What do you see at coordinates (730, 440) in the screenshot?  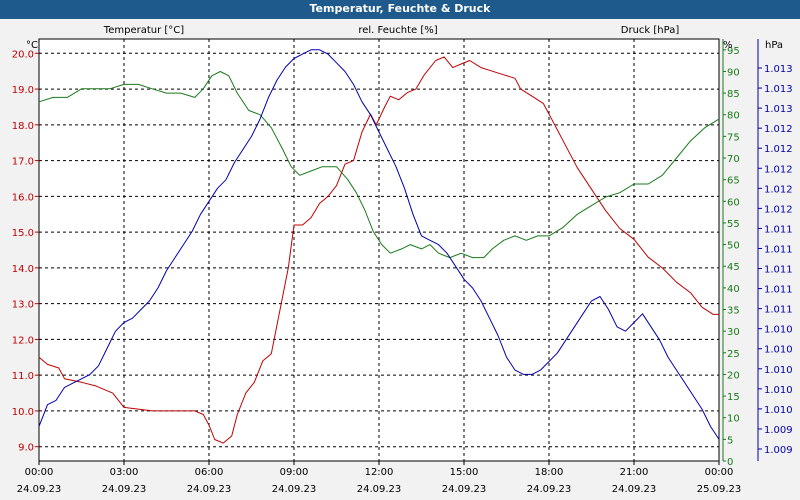 I see `humidity-tick-label: 5` at bounding box center [730, 440].